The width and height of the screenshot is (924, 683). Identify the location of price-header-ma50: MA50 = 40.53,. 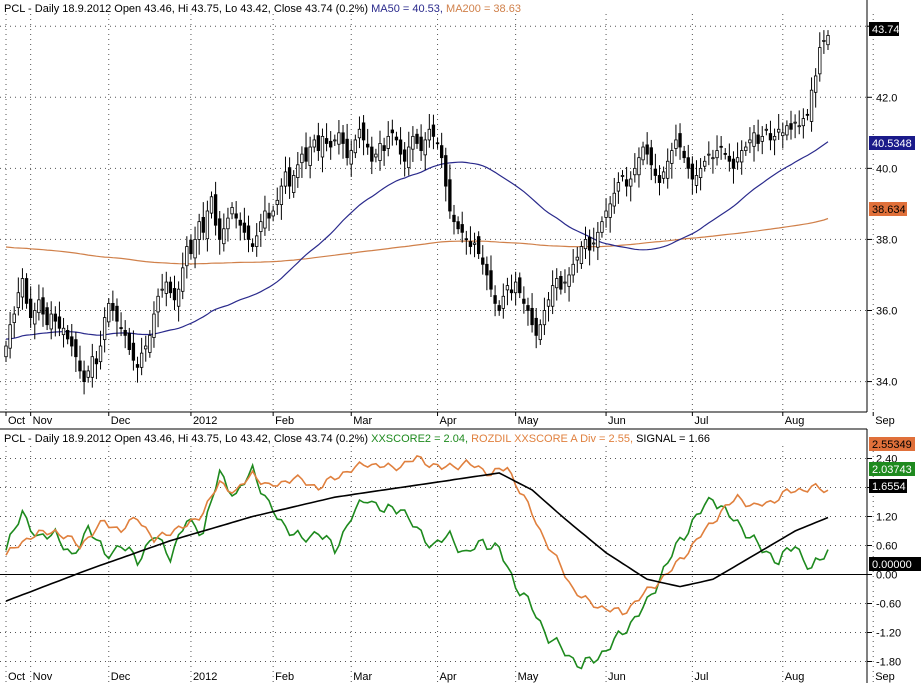
(407, 9).